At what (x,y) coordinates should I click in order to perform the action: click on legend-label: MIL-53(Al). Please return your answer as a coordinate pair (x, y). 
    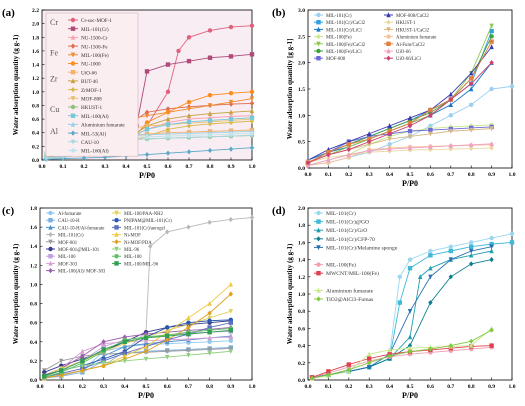
    Looking at the image, I should click on (93, 133).